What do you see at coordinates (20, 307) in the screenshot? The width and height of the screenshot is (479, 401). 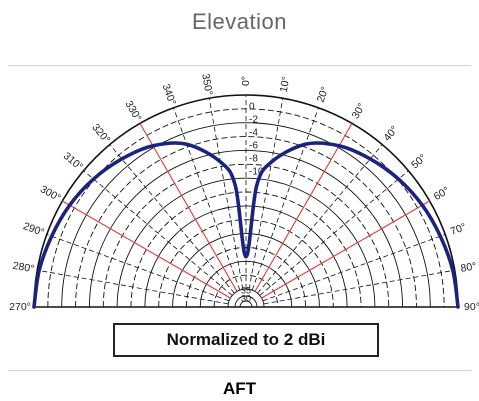 I see `angle-label: 270°` at bounding box center [20, 307].